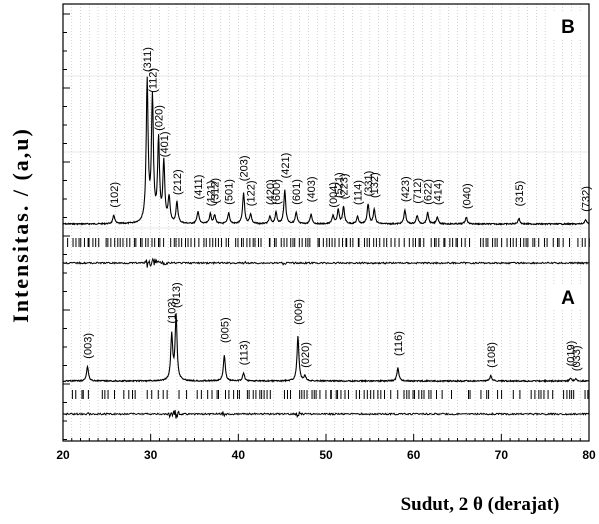 The height and width of the screenshot is (524, 599). Describe the element at coordinates (199, 187) in the screenshot. I see `peak-label: (411)` at that location.